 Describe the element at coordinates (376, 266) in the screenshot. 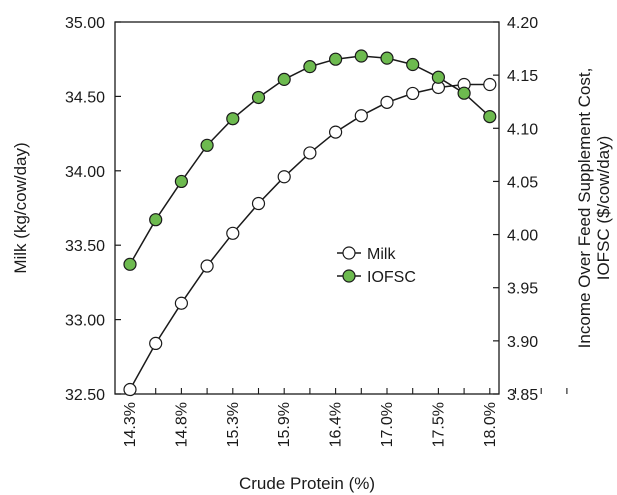

I see `legend: Milk IOFSC` at that location.